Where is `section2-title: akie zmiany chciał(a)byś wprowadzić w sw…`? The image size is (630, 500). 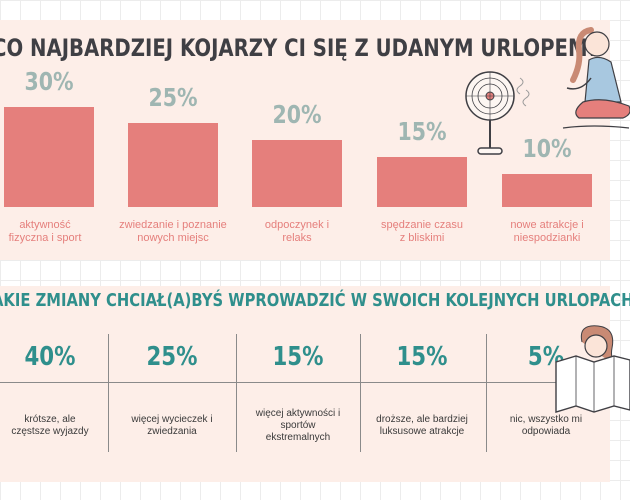
section2-title: akie zmiany chciał(a)byś wprowadzić w sw… is located at coordinates (315, 300).